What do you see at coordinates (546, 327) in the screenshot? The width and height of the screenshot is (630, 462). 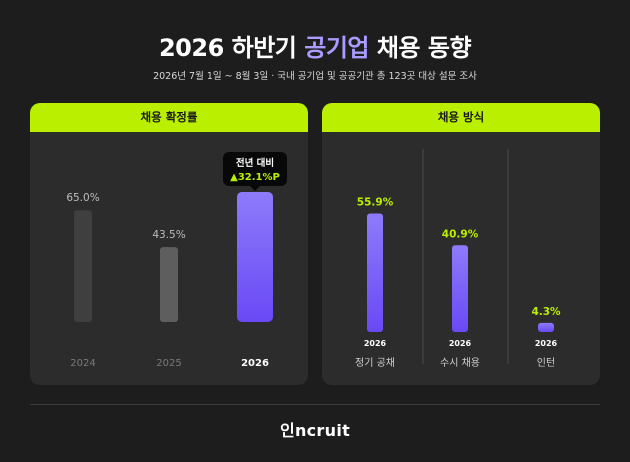 I see `bar-인턴` at bounding box center [546, 327].